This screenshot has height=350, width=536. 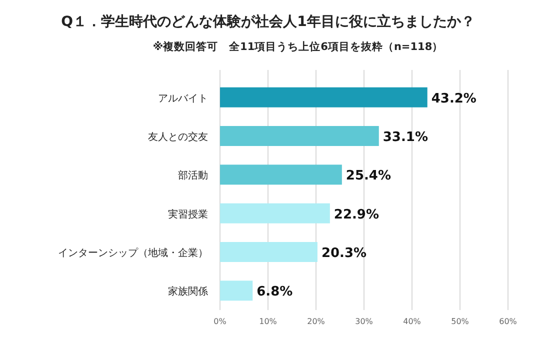 What do you see at coordinates (344, 253) in the screenshot?
I see `data-label: 20.3%` at bounding box center [344, 253].